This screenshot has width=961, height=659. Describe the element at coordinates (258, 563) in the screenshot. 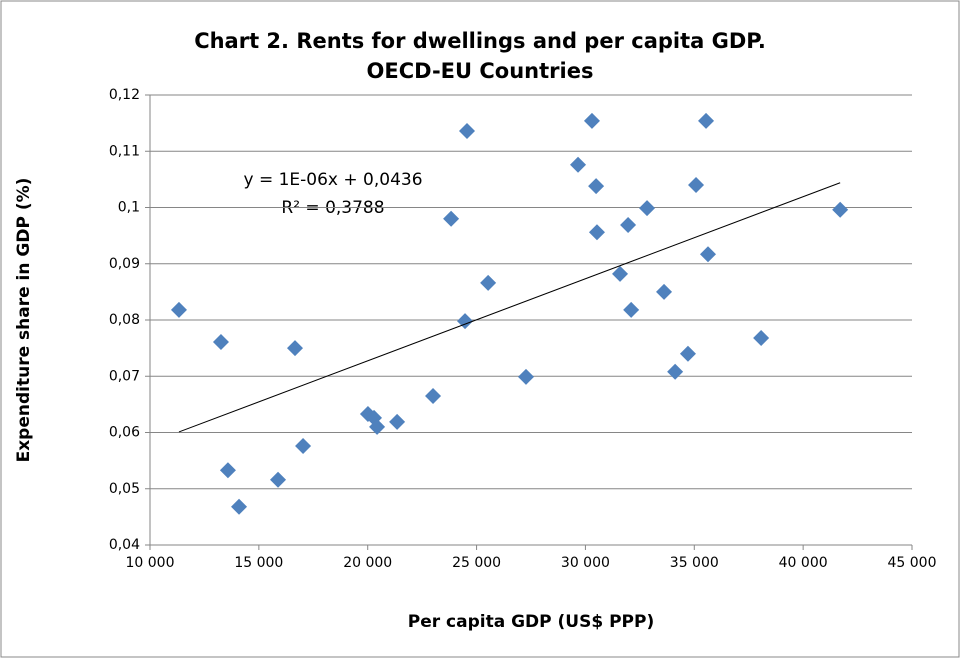

I see `x-tick-label: 15 000` at that location.